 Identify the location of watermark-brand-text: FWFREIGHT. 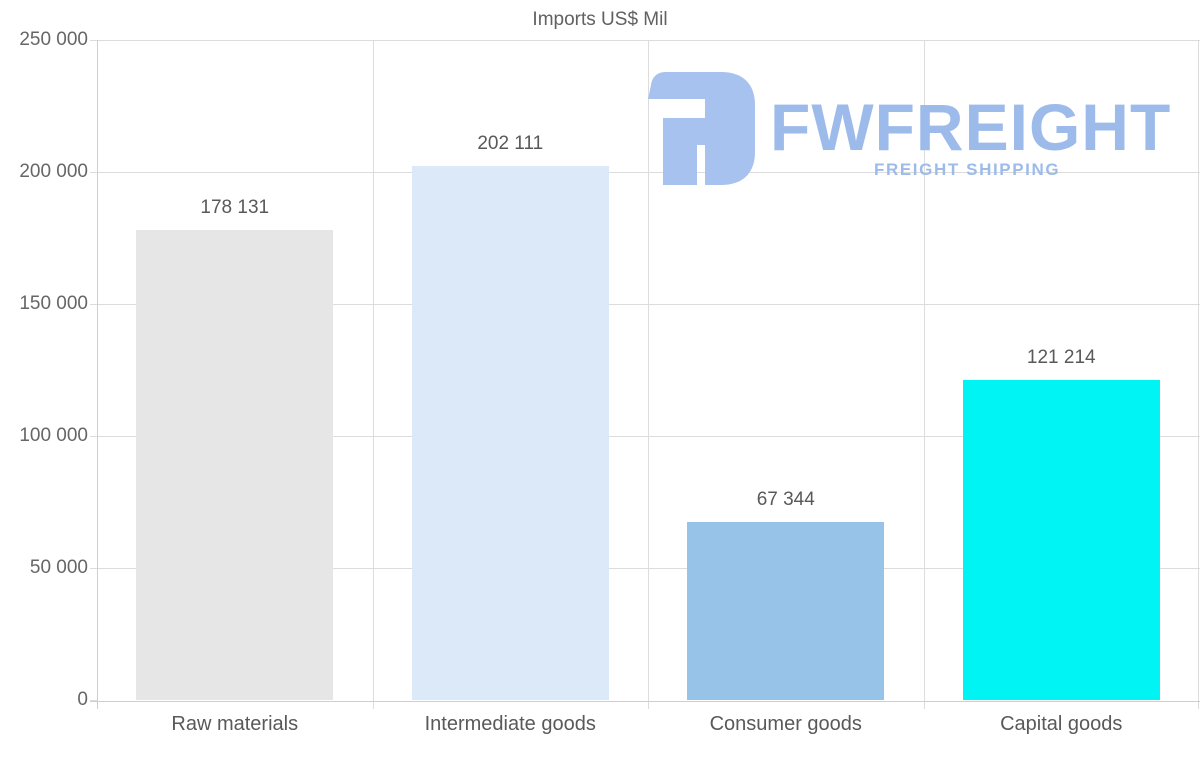
(971, 127).